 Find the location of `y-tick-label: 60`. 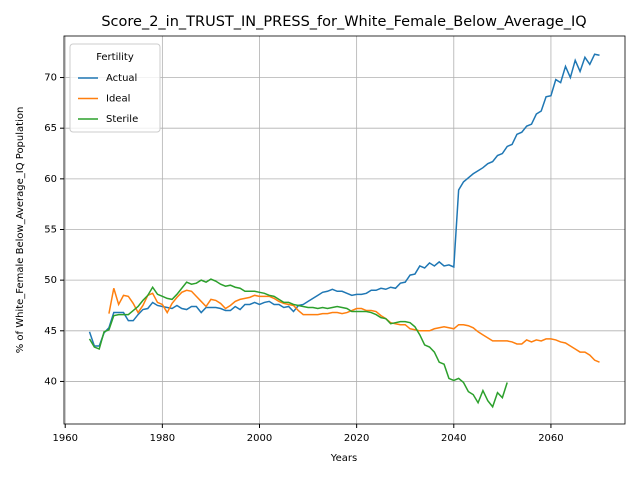

y-tick-label: 60 is located at coordinates (50, 179).